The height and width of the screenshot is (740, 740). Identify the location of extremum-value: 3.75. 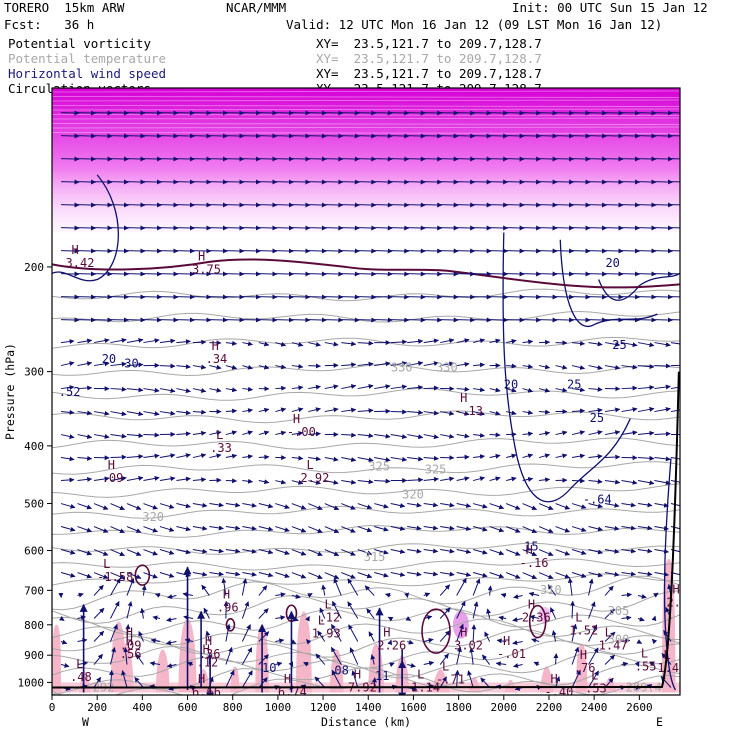
(206, 269).